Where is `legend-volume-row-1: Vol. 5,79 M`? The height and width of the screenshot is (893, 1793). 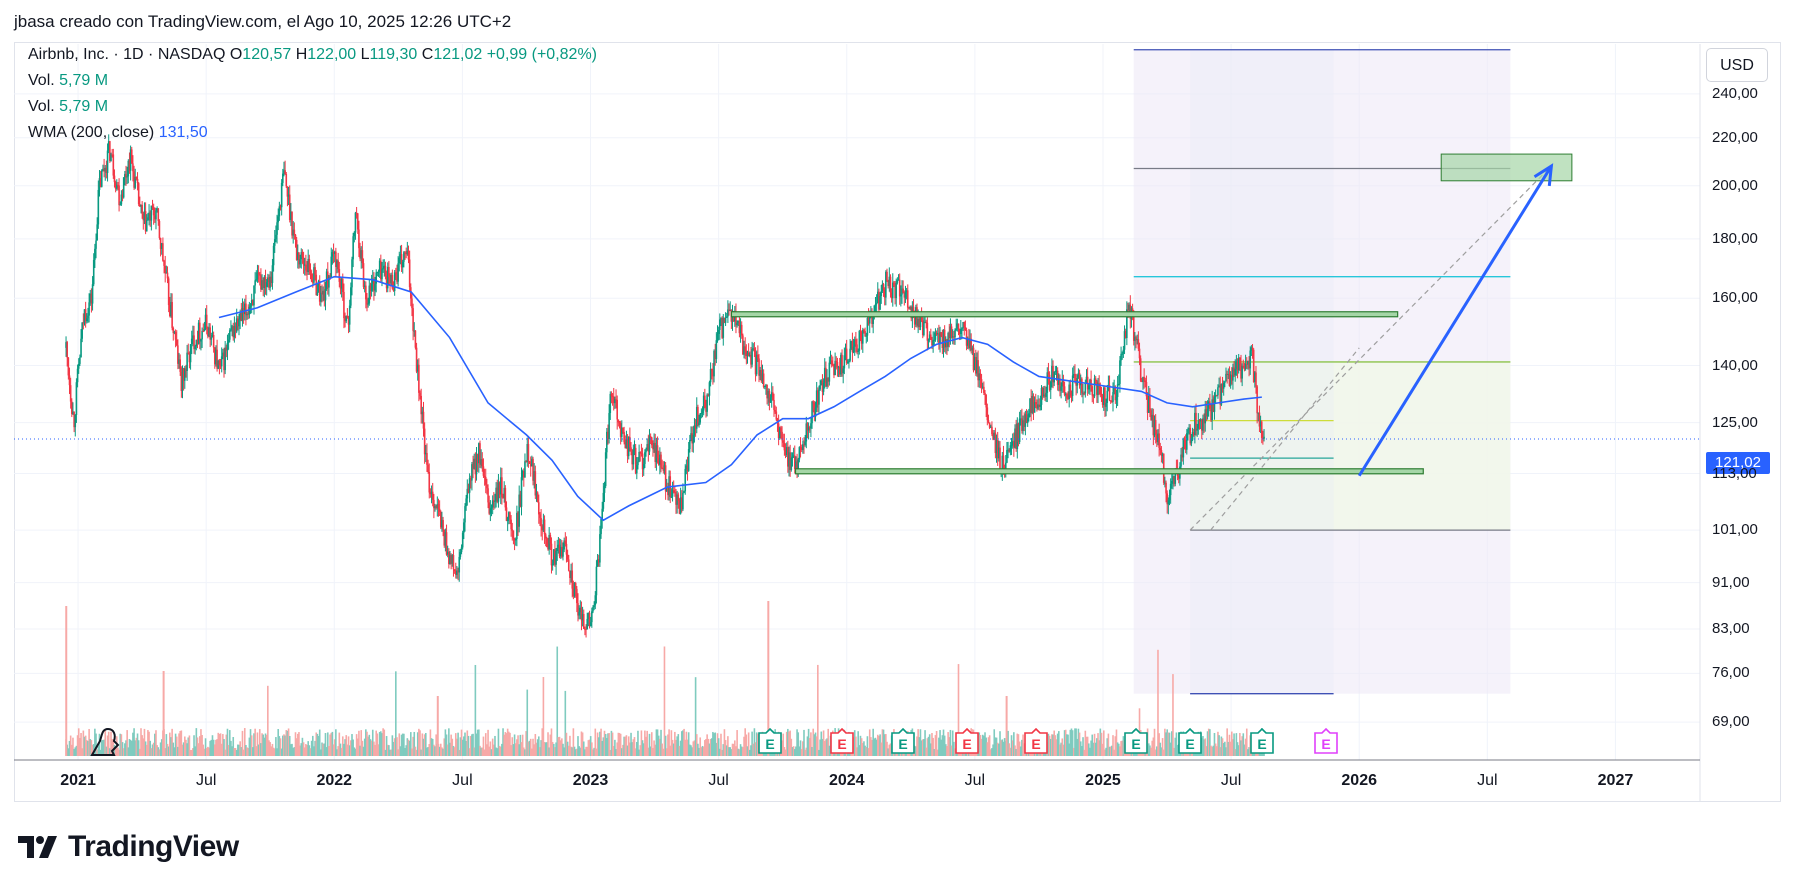 legend-volume-row-1: Vol. 5,79 M is located at coordinates (68, 81).